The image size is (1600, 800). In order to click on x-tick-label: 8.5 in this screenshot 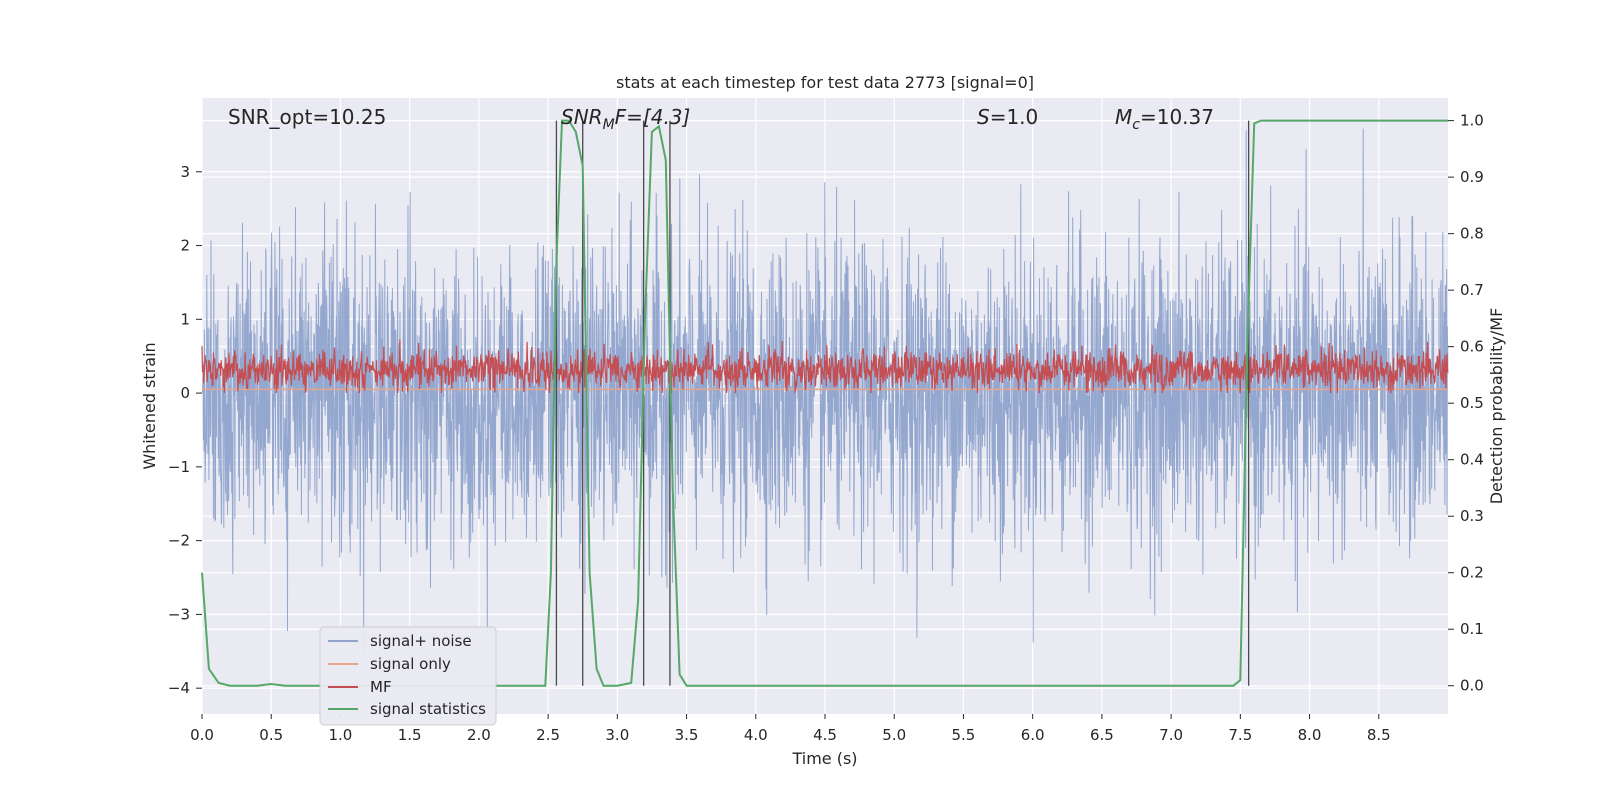, I will do `click(1379, 735)`.